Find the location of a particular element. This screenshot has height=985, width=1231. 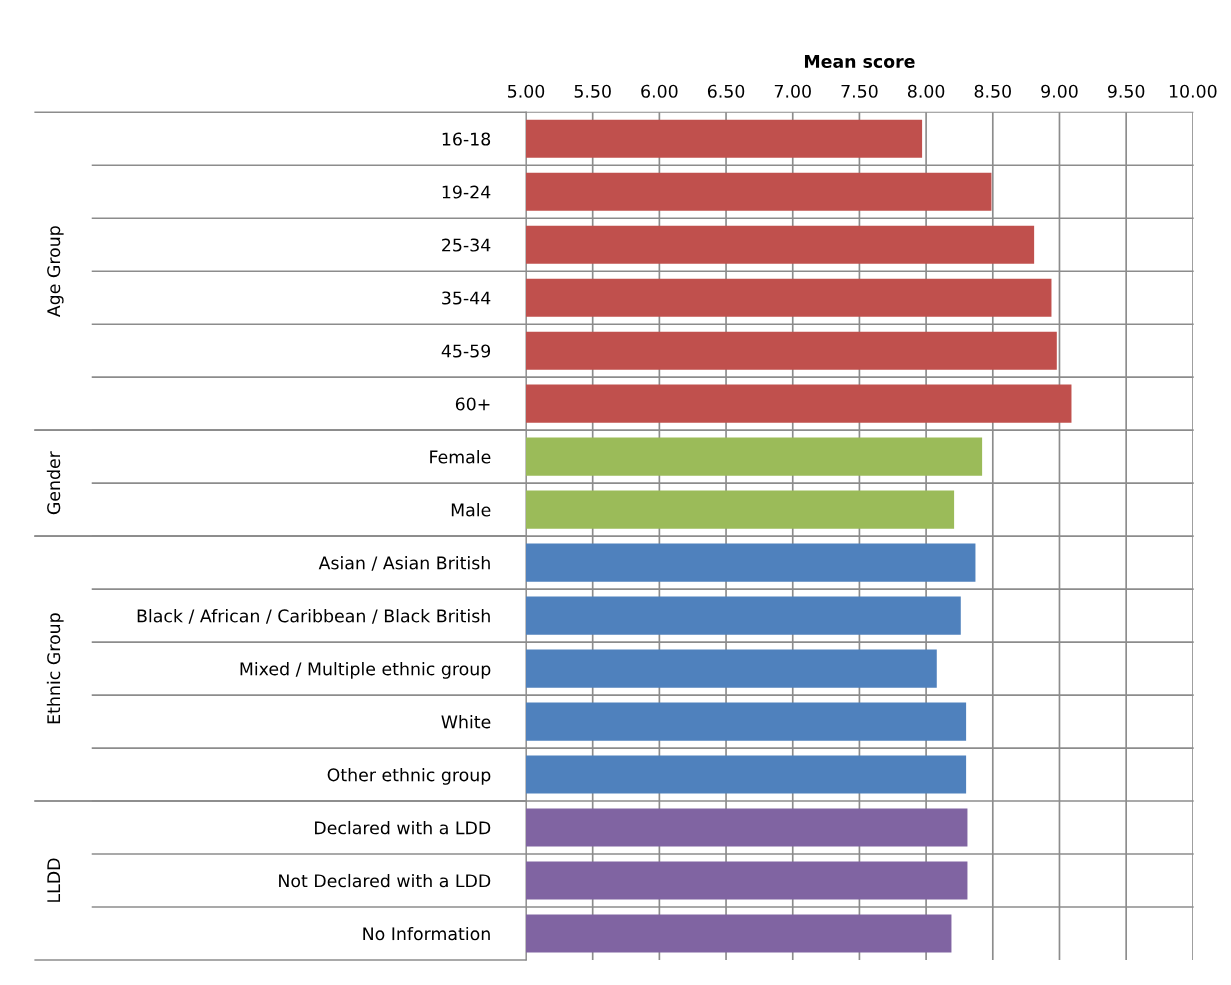

x-tick-label: 5.50 is located at coordinates (592, 91).